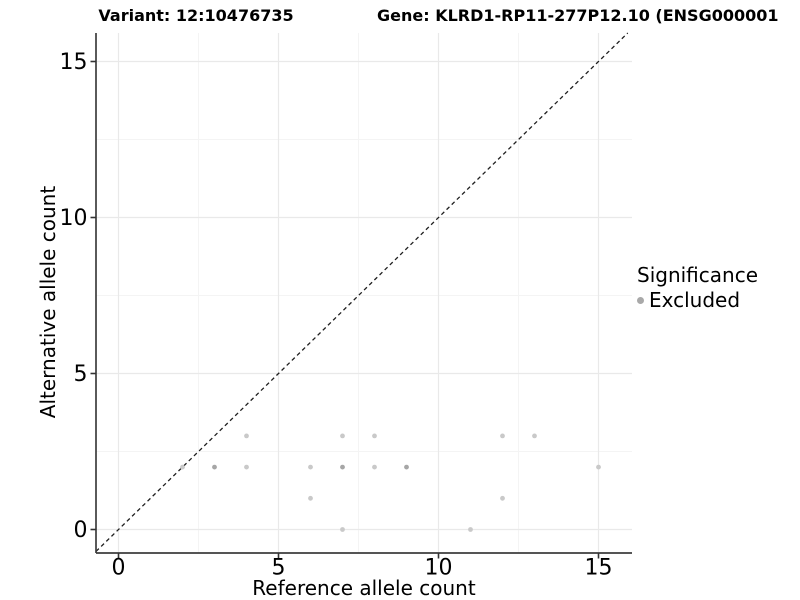 The image size is (800, 600). I want to click on x-tick-label: 0, so click(119, 568).